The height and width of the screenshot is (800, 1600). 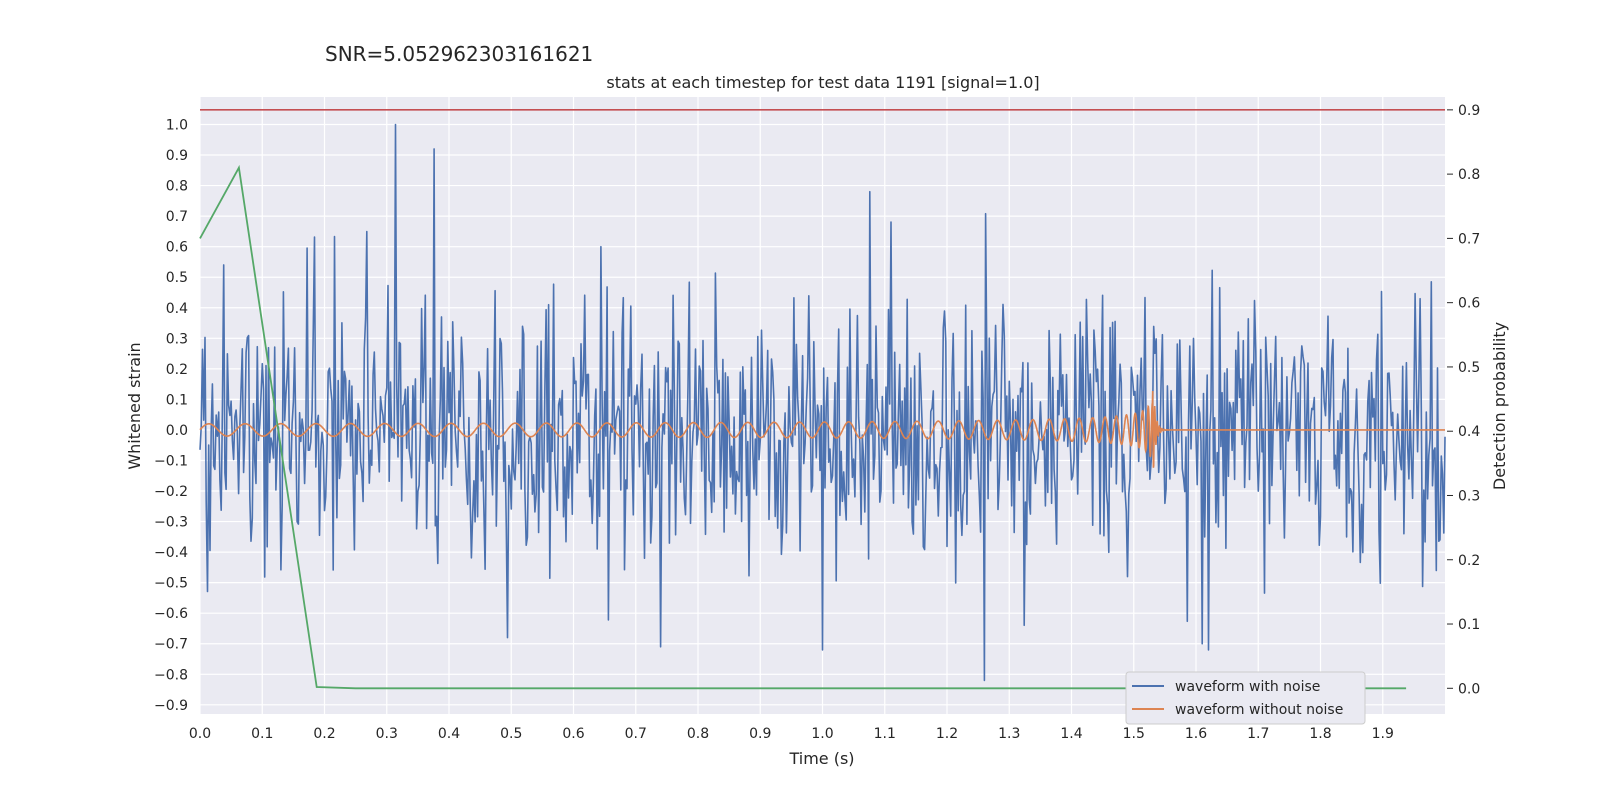 What do you see at coordinates (573, 734) in the screenshot?
I see `x-tick-label: 0.6` at bounding box center [573, 734].